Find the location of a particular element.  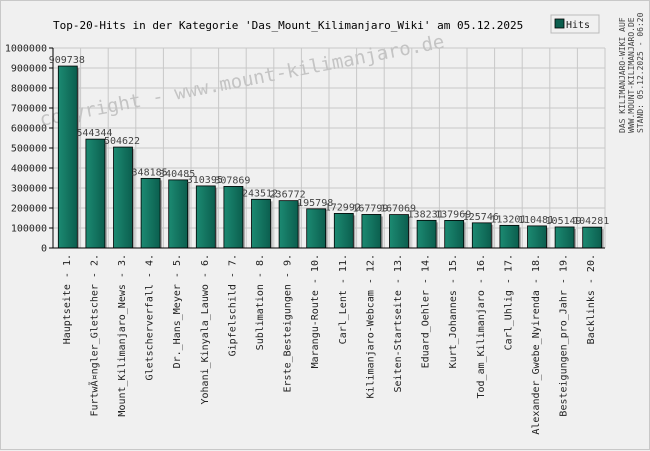

x-tick-label: Kurt_Johannes - 15. is located at coordinates (453, 311).